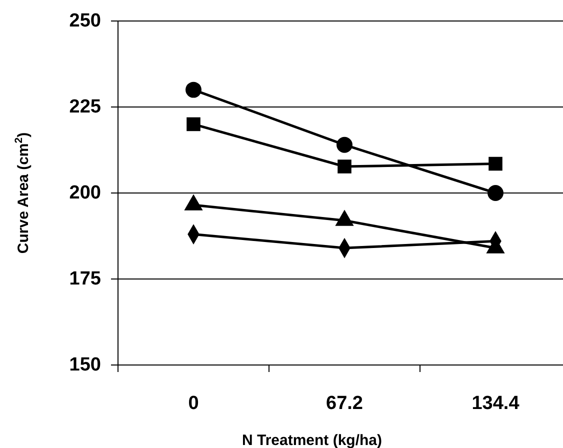 Image resolution: width=563 pixels, height=448 pixels. Describe the element at coordinates (85, 193) in the screenshot. I see `y-tick-label: 200` at that location.